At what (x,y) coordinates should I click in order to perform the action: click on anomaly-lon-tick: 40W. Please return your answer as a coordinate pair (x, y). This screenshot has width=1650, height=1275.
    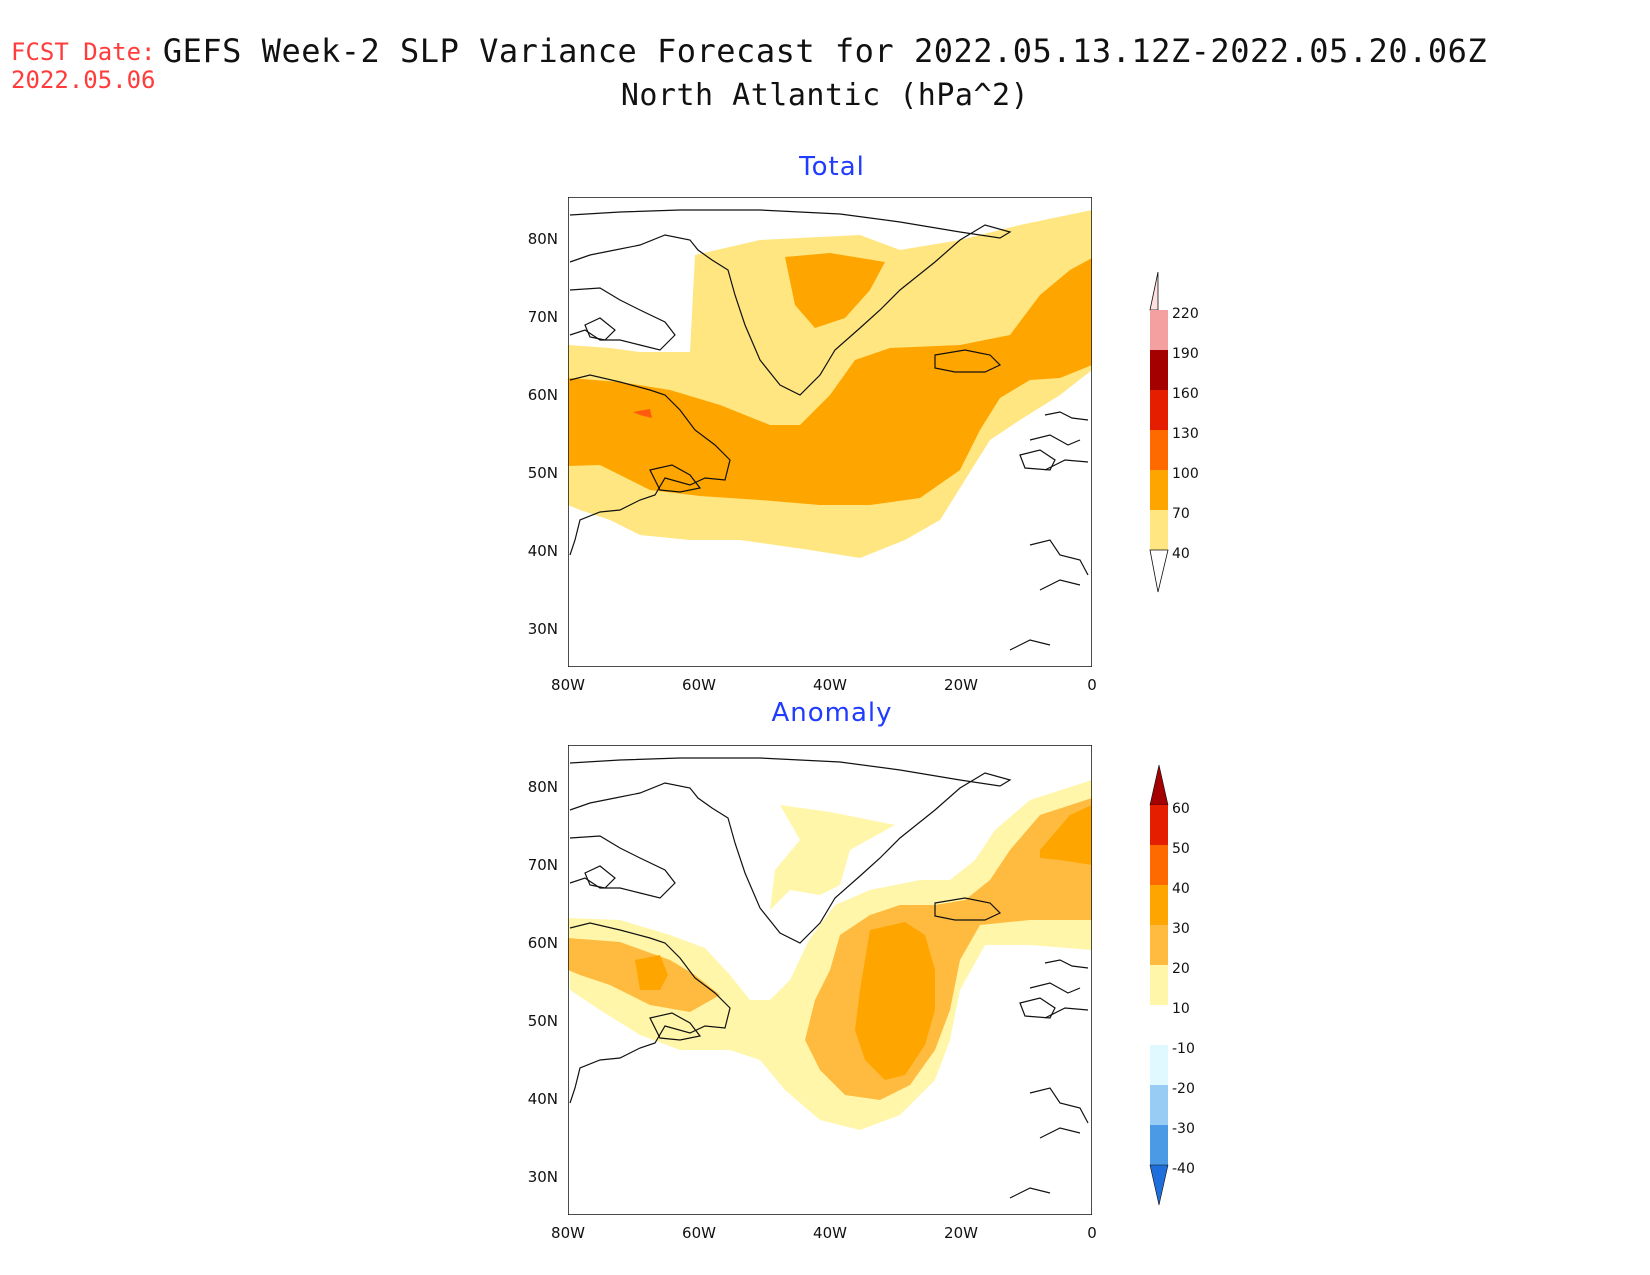
    Looking at the image, I should click on (830, 1233).